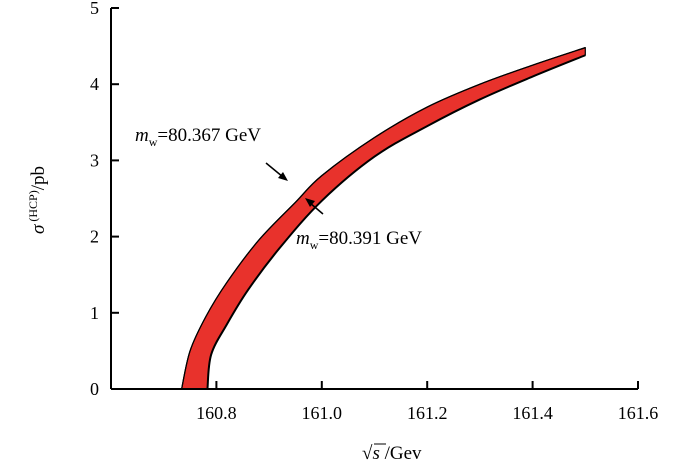  I want to click on annotation-2-sub: w, so click(314, 245).